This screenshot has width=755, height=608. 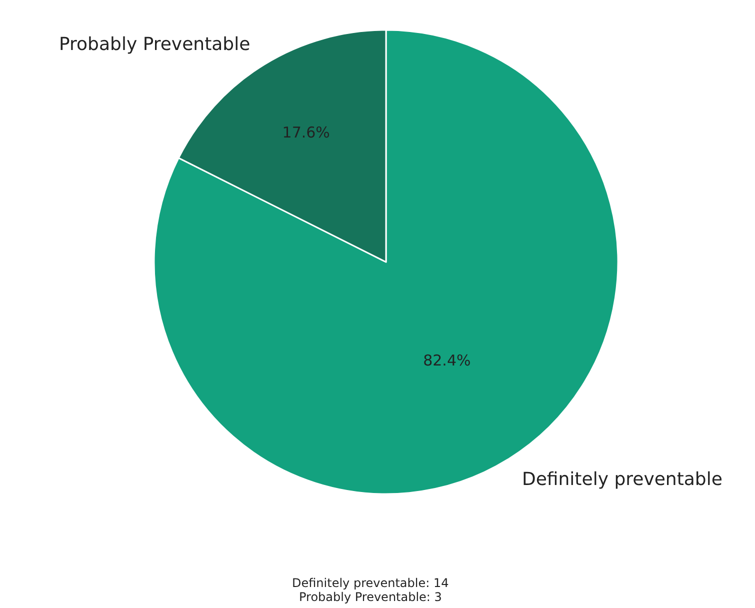 What do you see at coordinates (370, 583) in the screenshot?
I see `text: Definitely preventable: 14` at bounding box center [370, 583].